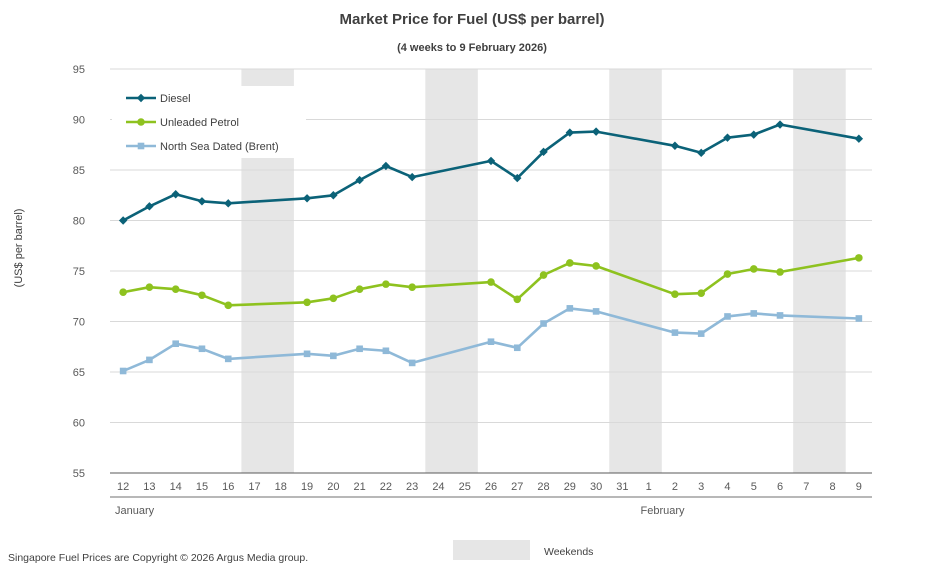 This screenshot has width=948, height=576. I want to click on legend-label: Diesel, so click(175, 99).